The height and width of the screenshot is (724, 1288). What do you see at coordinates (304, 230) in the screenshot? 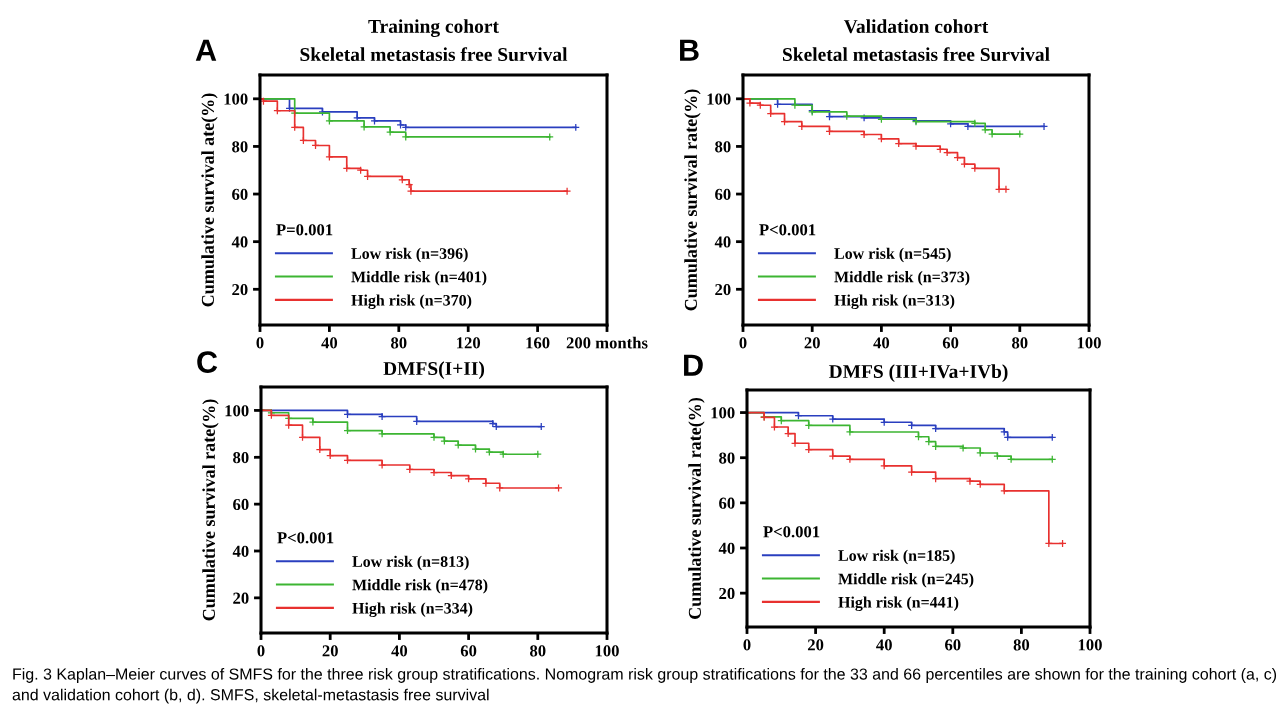
I see `legend-title: P=0.001` at bounding box center [304, 230].